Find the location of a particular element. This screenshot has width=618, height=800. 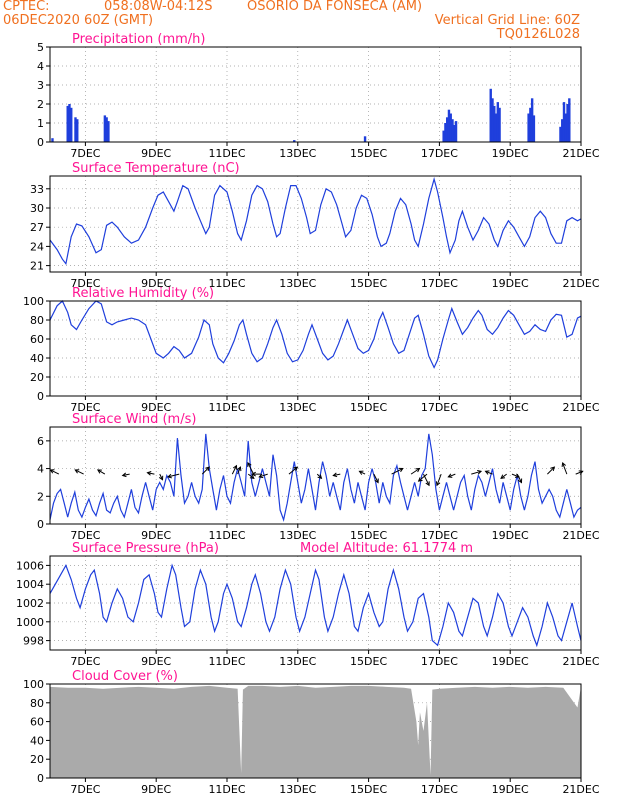

precip-xtick-label: 9DEC is located at coordinates (156, 153).